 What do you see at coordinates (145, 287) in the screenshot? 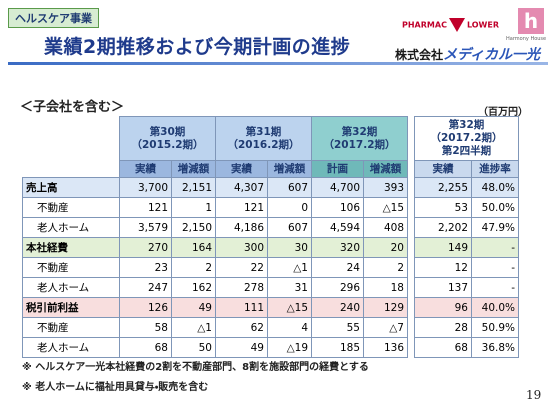
I see `value-cell: 247` at bounding box center [145, 287].